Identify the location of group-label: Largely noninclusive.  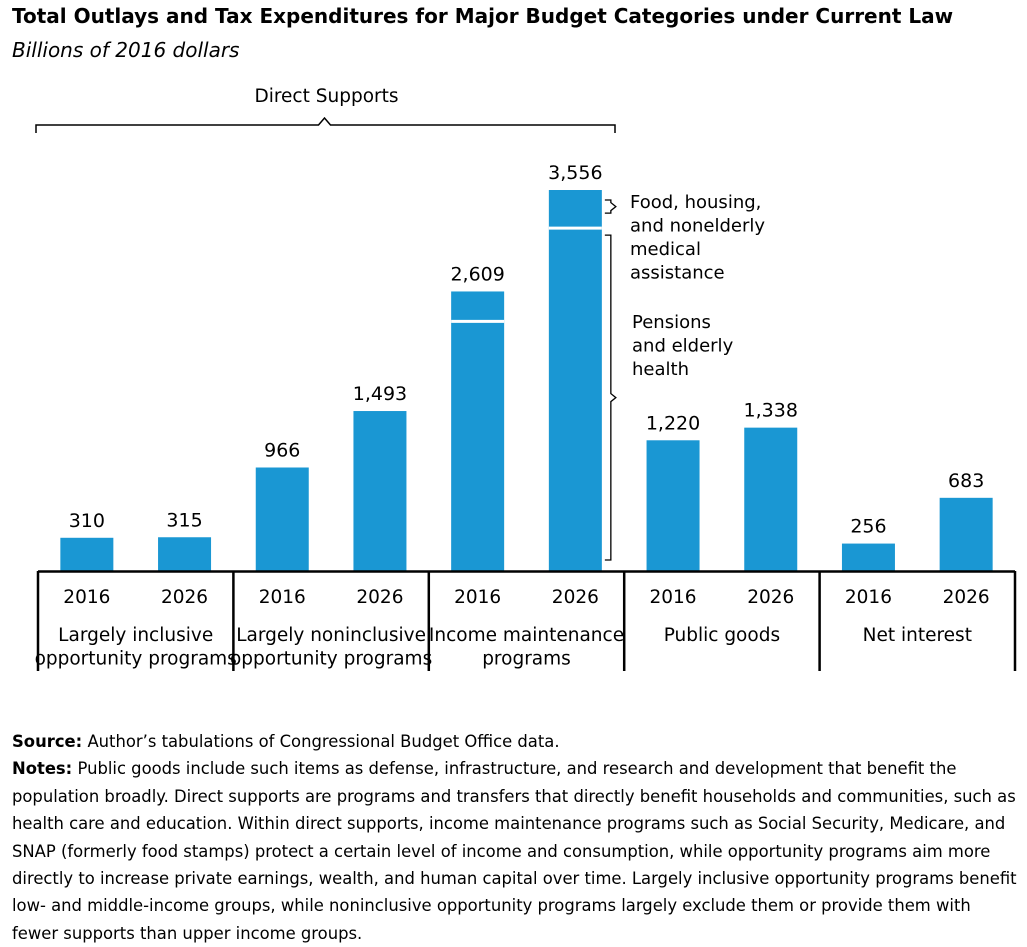
(331, 635).